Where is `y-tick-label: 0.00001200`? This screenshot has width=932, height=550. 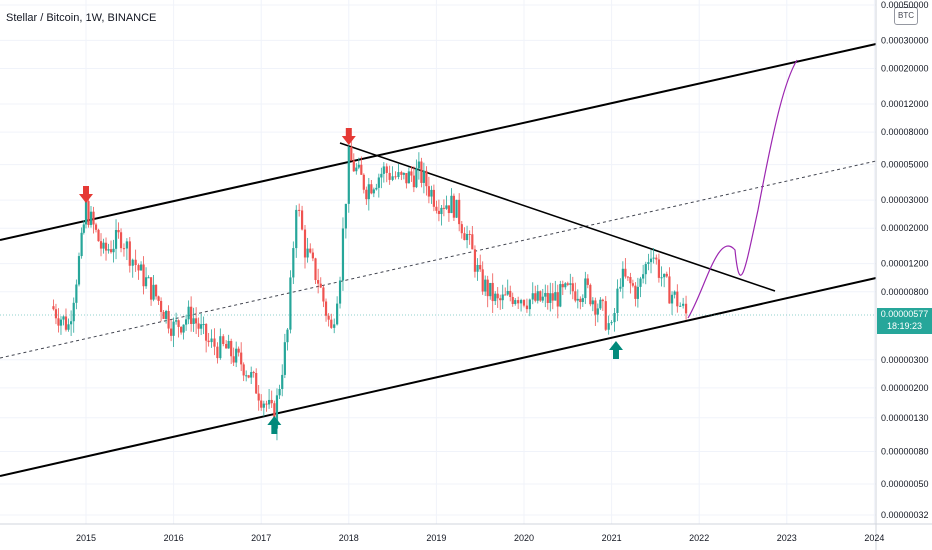 y-tick-label: 0.00001200 is located at coordinates (905, 264).